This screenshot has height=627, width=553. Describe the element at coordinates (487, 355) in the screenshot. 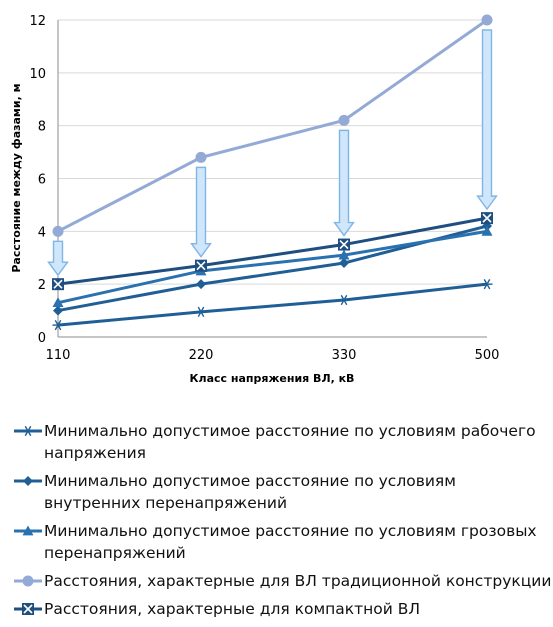

I see `x-tick-label: 500` at that location.